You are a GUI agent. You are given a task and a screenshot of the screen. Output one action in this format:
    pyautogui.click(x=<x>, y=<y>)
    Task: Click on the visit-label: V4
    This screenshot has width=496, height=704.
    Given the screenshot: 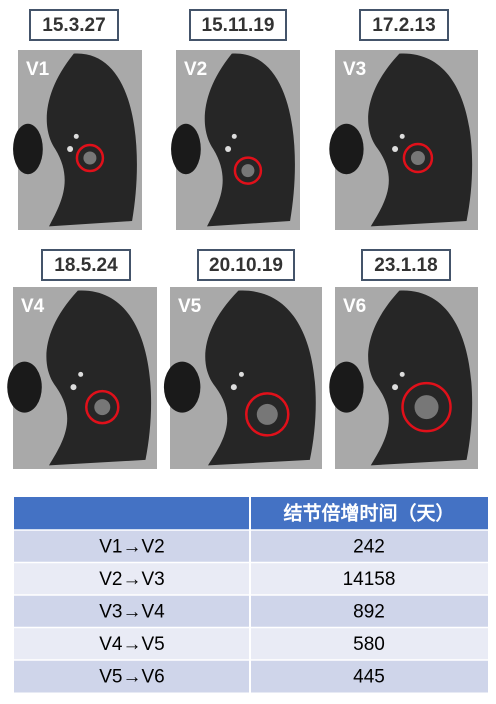 What is the action you would take?
    pyautogui.click(x=33, y=306)
    